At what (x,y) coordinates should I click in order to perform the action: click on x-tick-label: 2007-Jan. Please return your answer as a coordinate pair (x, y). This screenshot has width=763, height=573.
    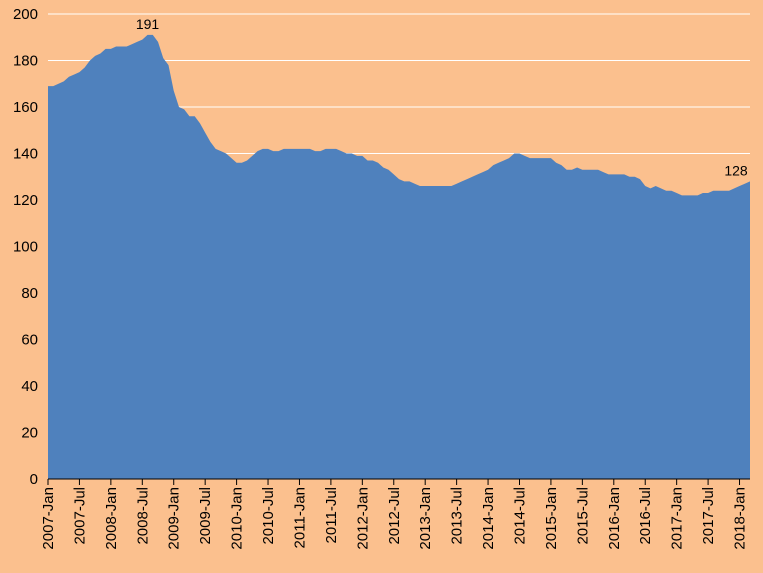
    Looking at the image, I should click on (48, 518).